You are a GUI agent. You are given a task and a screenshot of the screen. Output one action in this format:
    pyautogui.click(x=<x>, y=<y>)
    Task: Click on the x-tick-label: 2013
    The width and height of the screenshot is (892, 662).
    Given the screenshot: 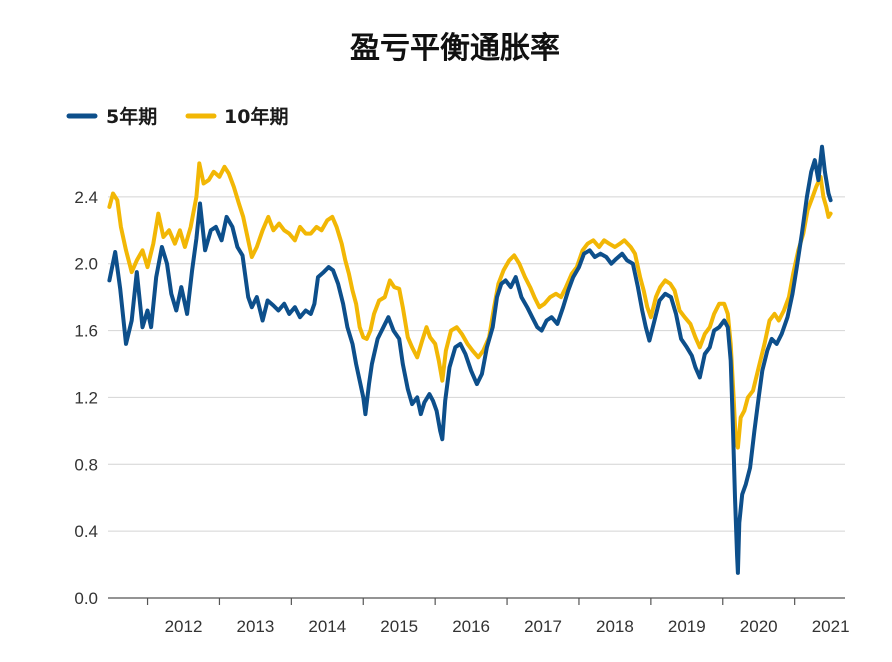 What is the action you would take?
    pyautogui.click(x=255, y=626)
    